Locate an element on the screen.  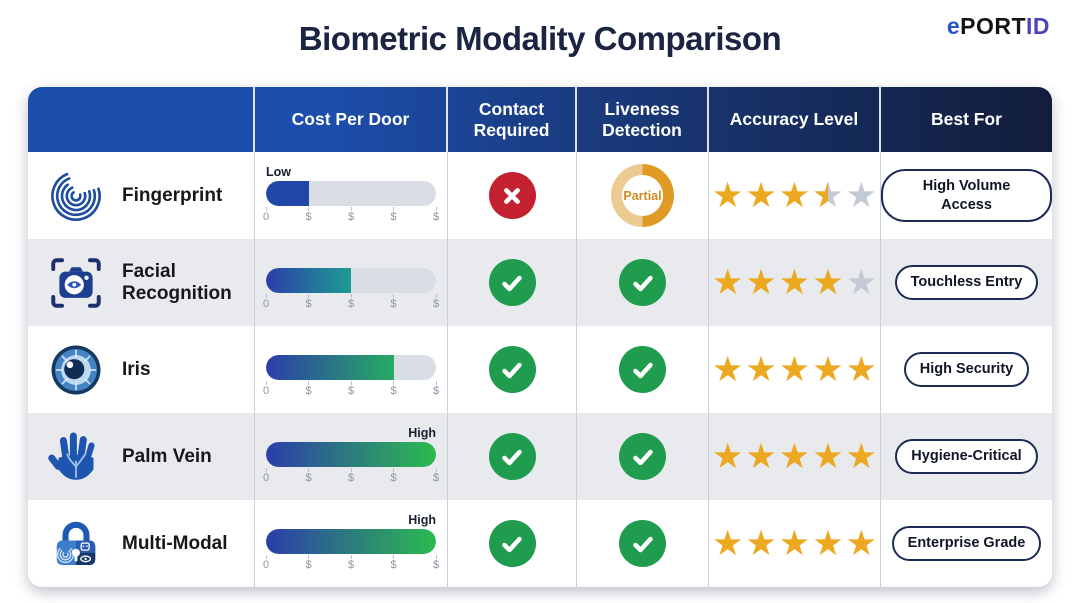
header-contact-required: Contact Required is located at coordinates (512, 119).